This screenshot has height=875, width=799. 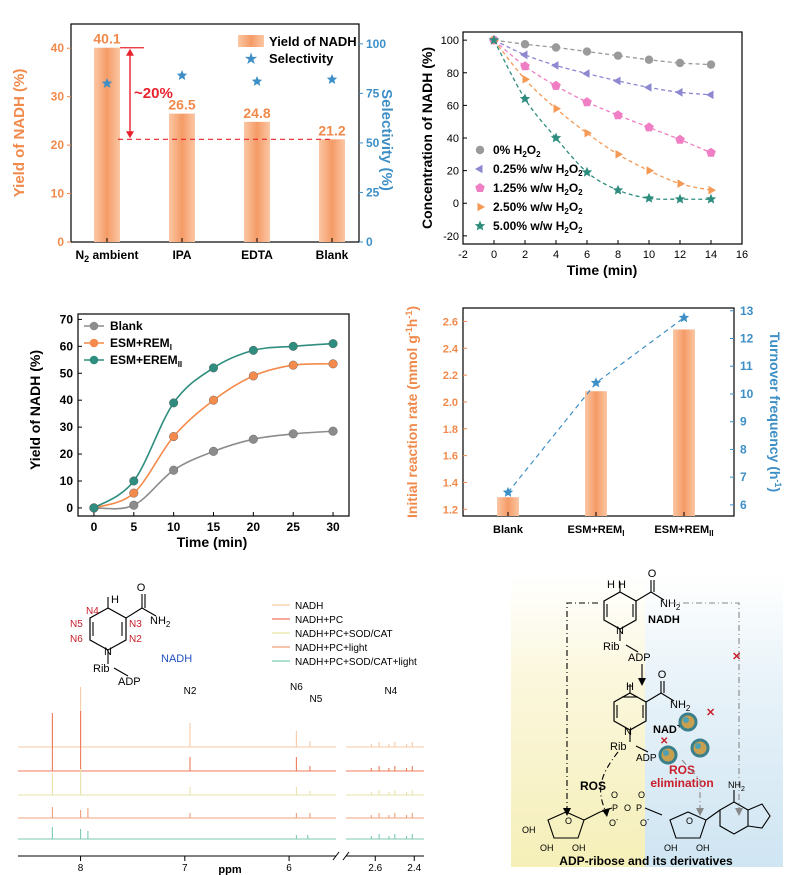 I want to click on y2-tick-label: 0, so click(x=369, y=242).